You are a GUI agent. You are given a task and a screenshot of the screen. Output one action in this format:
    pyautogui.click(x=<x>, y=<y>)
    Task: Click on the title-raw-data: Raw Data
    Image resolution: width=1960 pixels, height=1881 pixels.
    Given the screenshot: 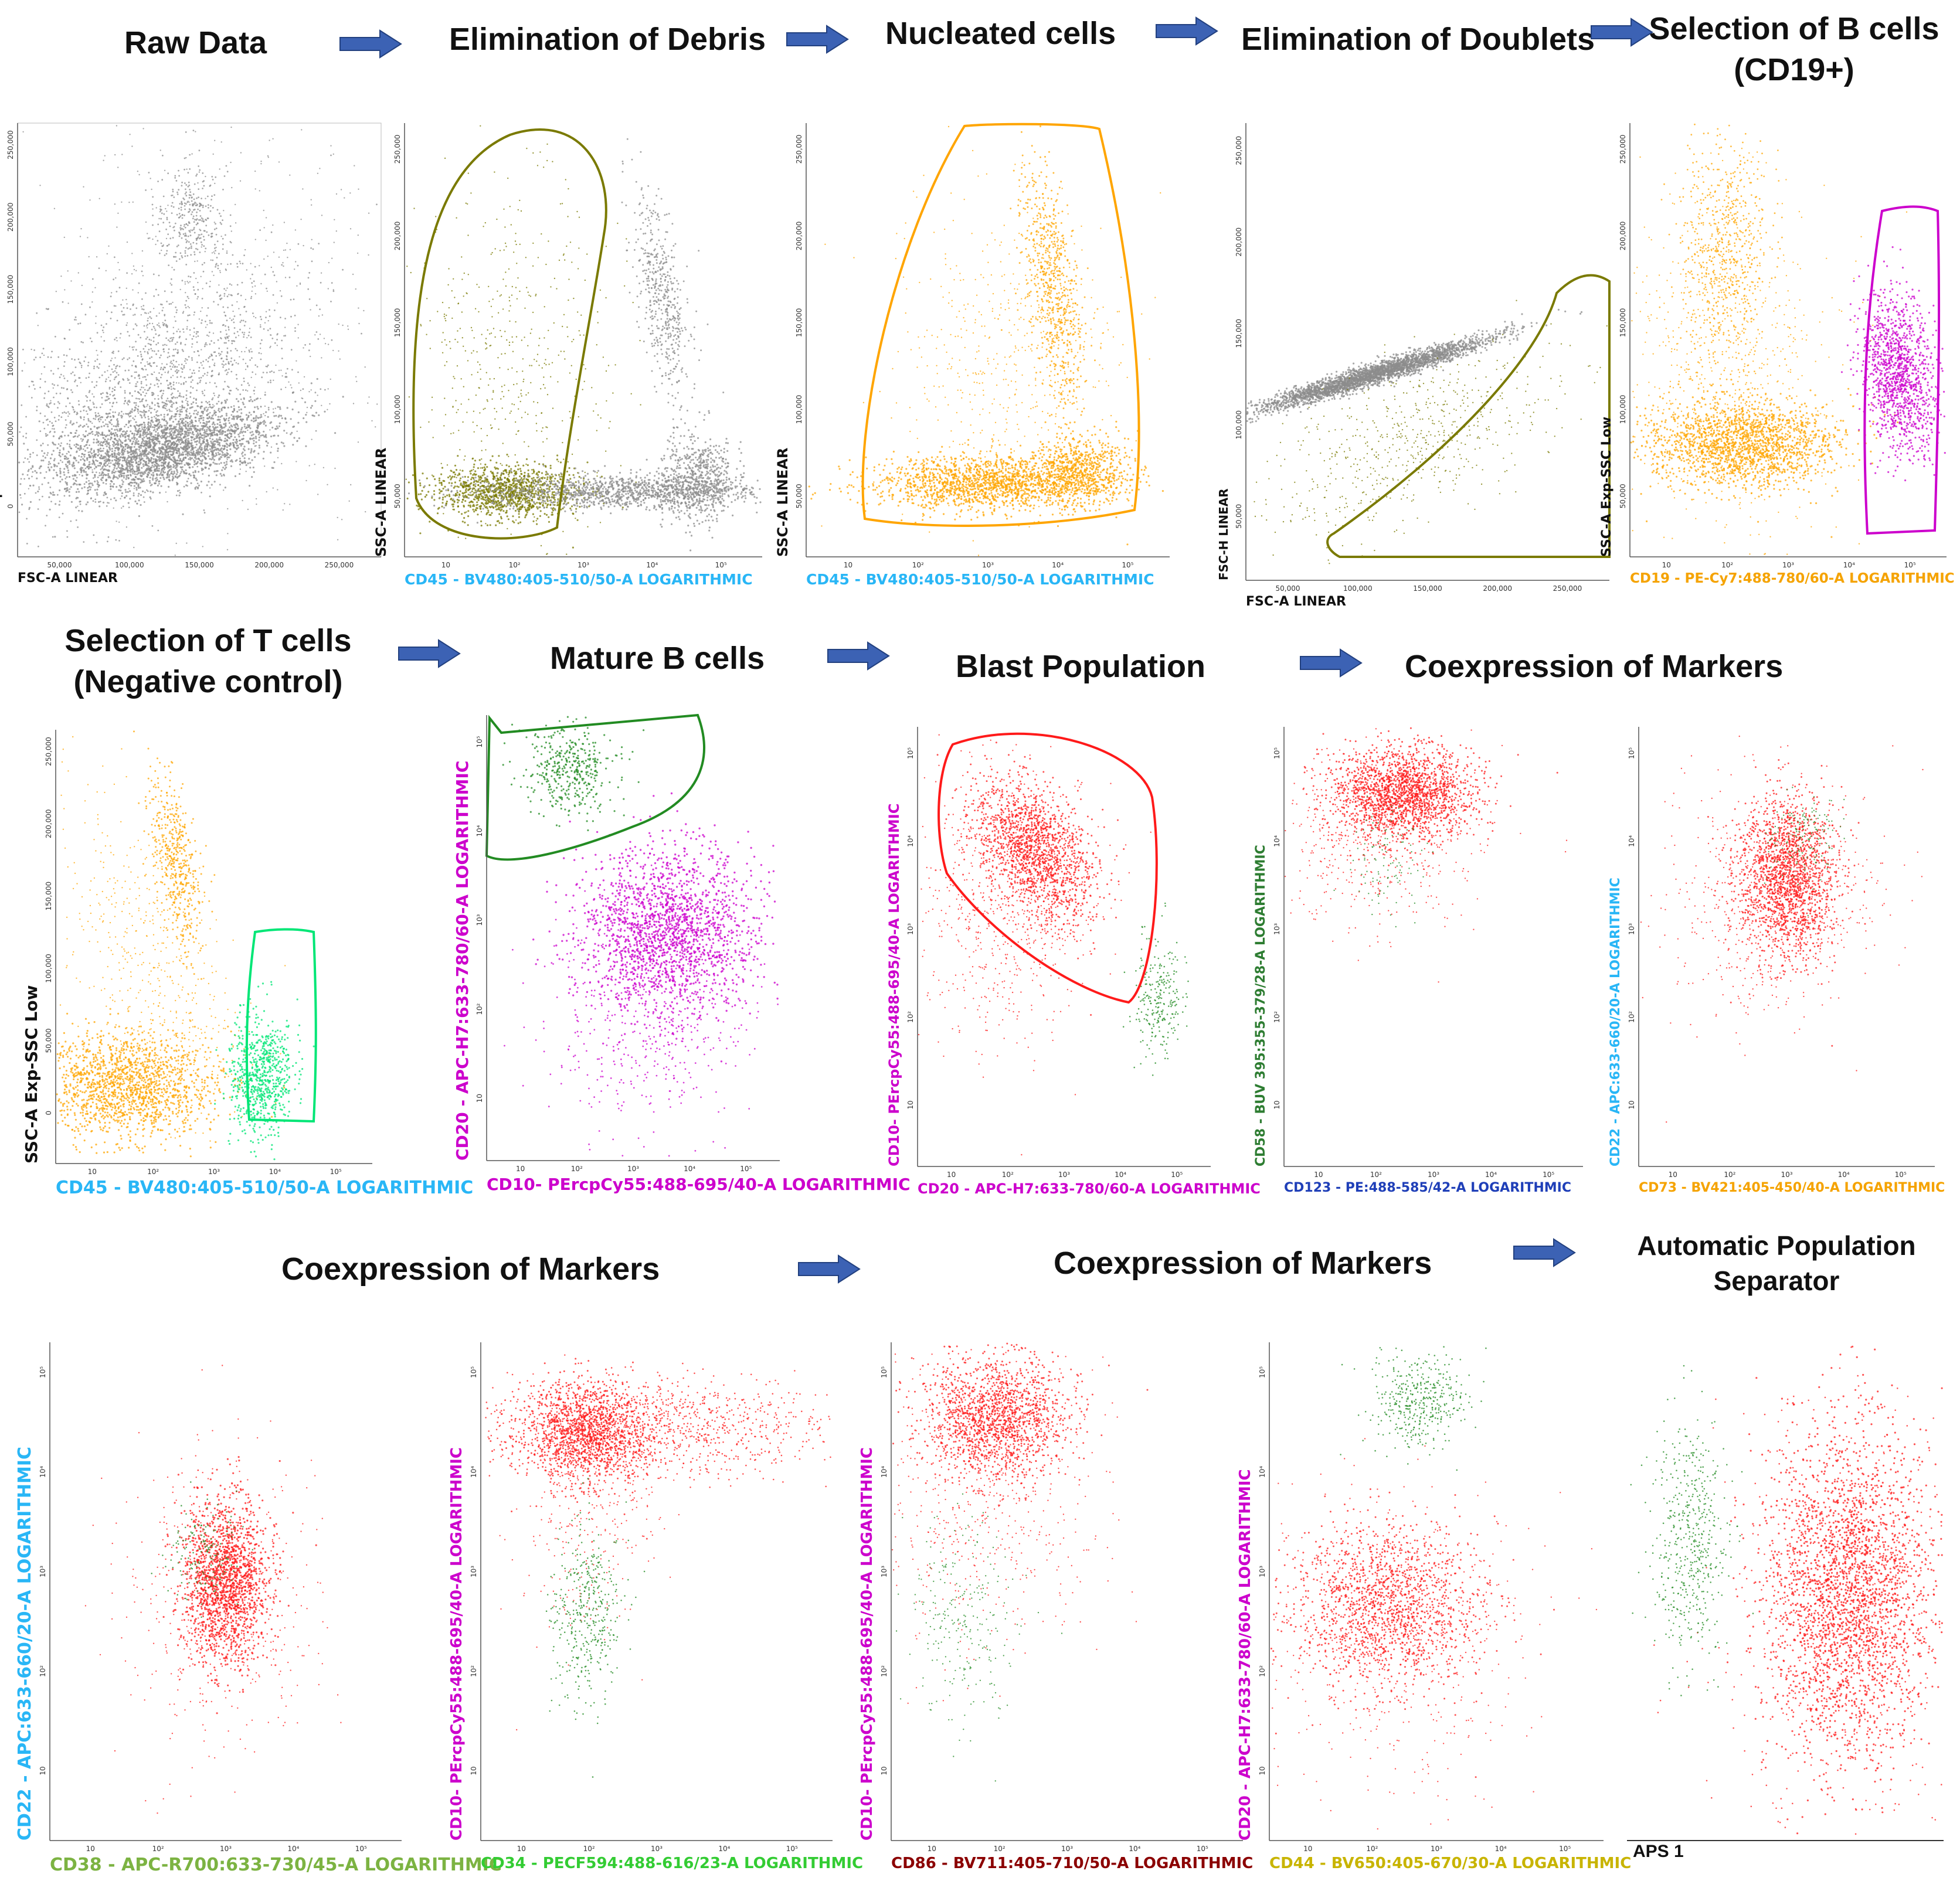 What is the action you would take?
    pyautogui.click(x=195, y=42)
    